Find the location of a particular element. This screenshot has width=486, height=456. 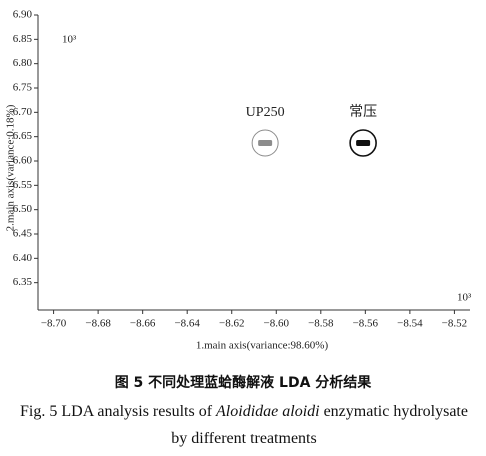

y-tick-label: 6.55 is located at coordinates (23, 185).